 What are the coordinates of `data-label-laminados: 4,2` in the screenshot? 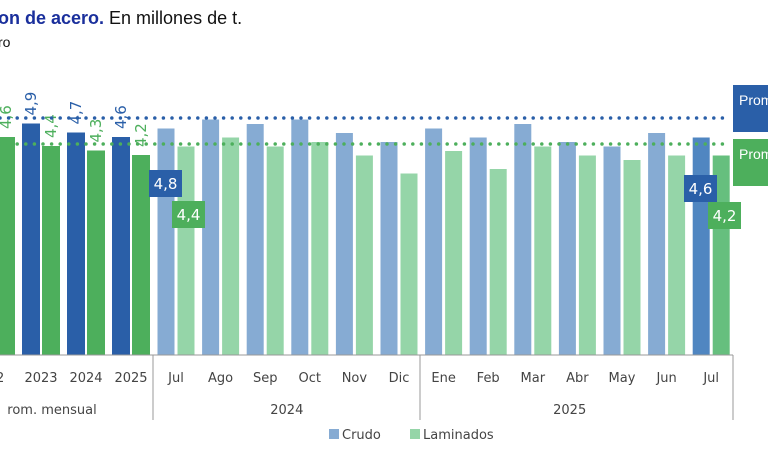 It's located at (141, 135).